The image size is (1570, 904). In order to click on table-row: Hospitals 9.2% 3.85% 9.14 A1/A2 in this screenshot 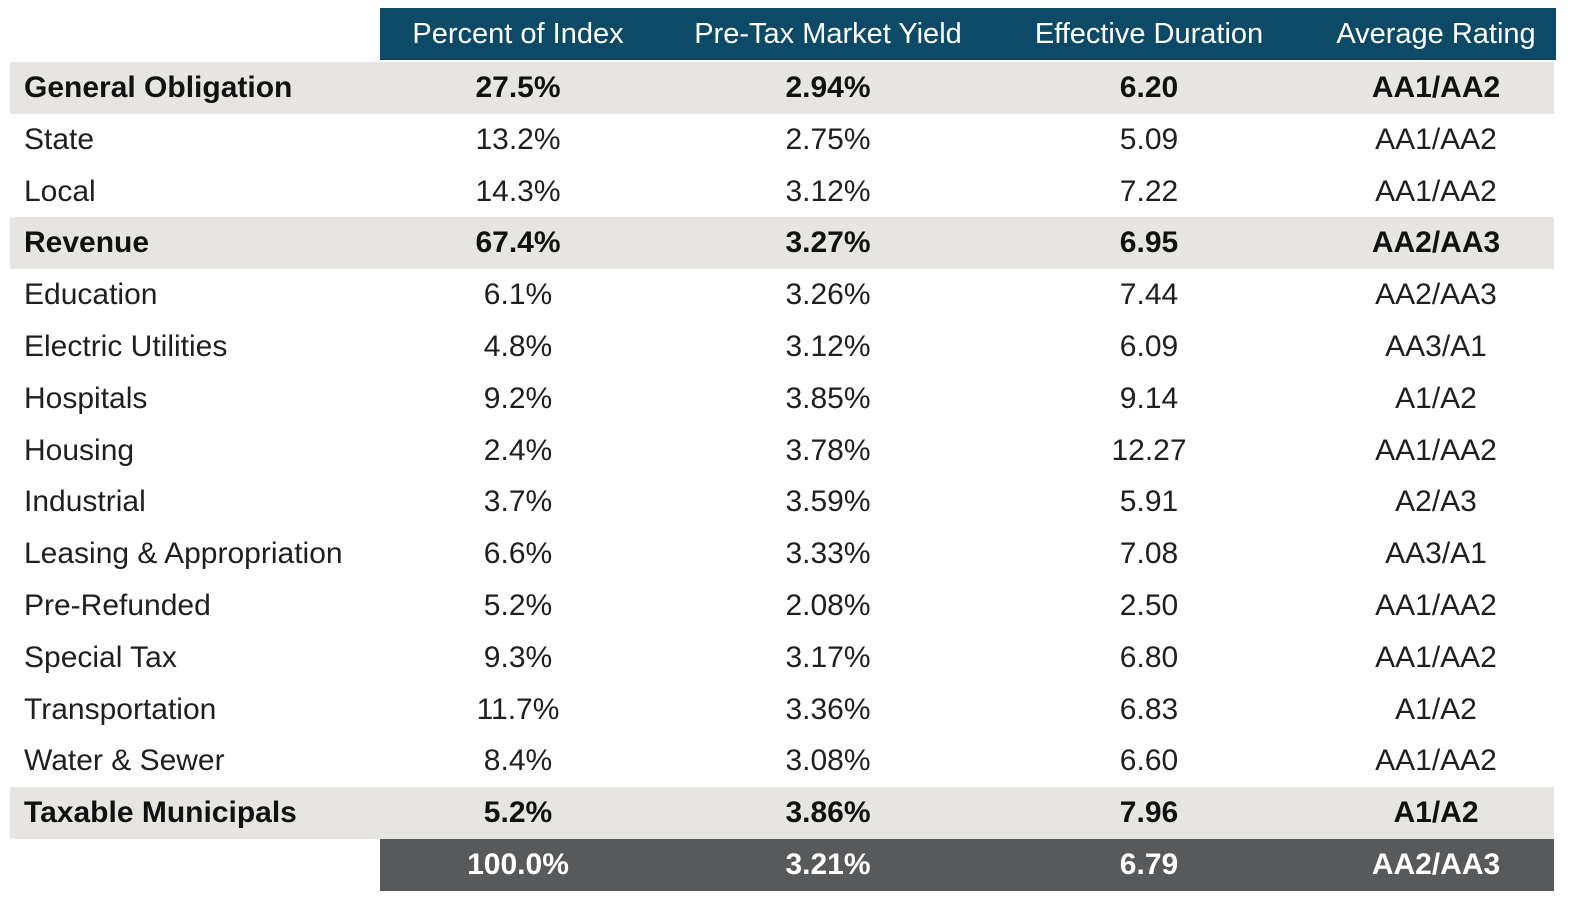, I will do `click(782, 399)`.